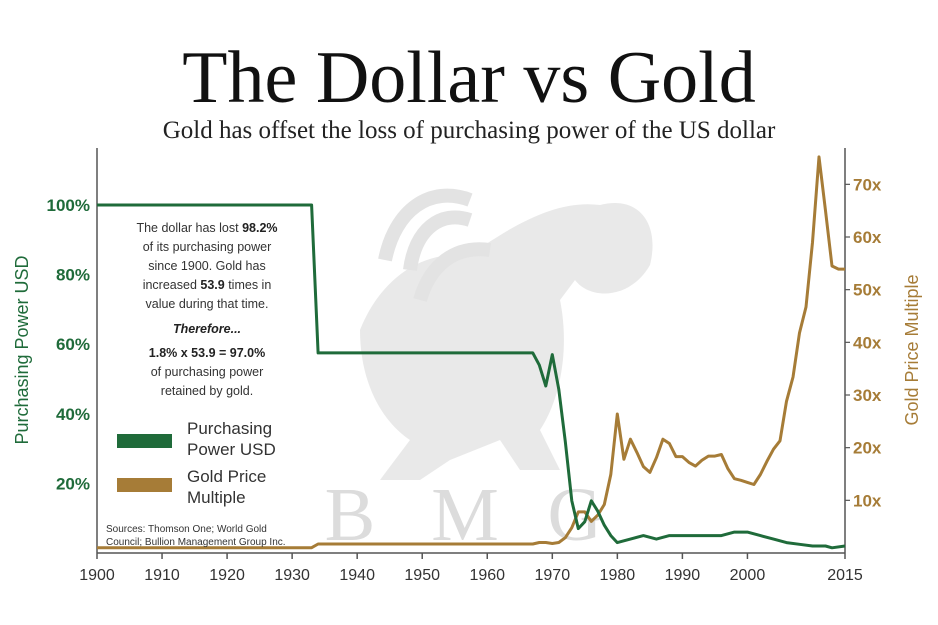 The height and width of the screenshot is (625, 938). Describe the element at coordinates (196, 463) in the screenshot. I see `legend: Purchasing Power USD Gold Price Multiple` at that location.